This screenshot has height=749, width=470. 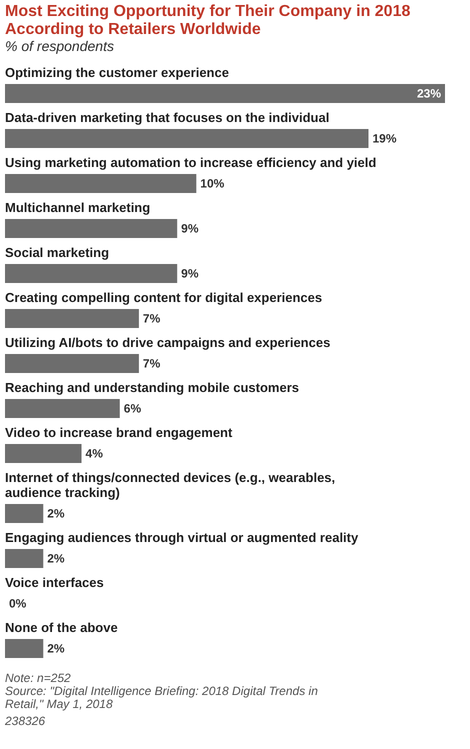 I want to click on text: Note: n=252, so click(x=38, y=678).